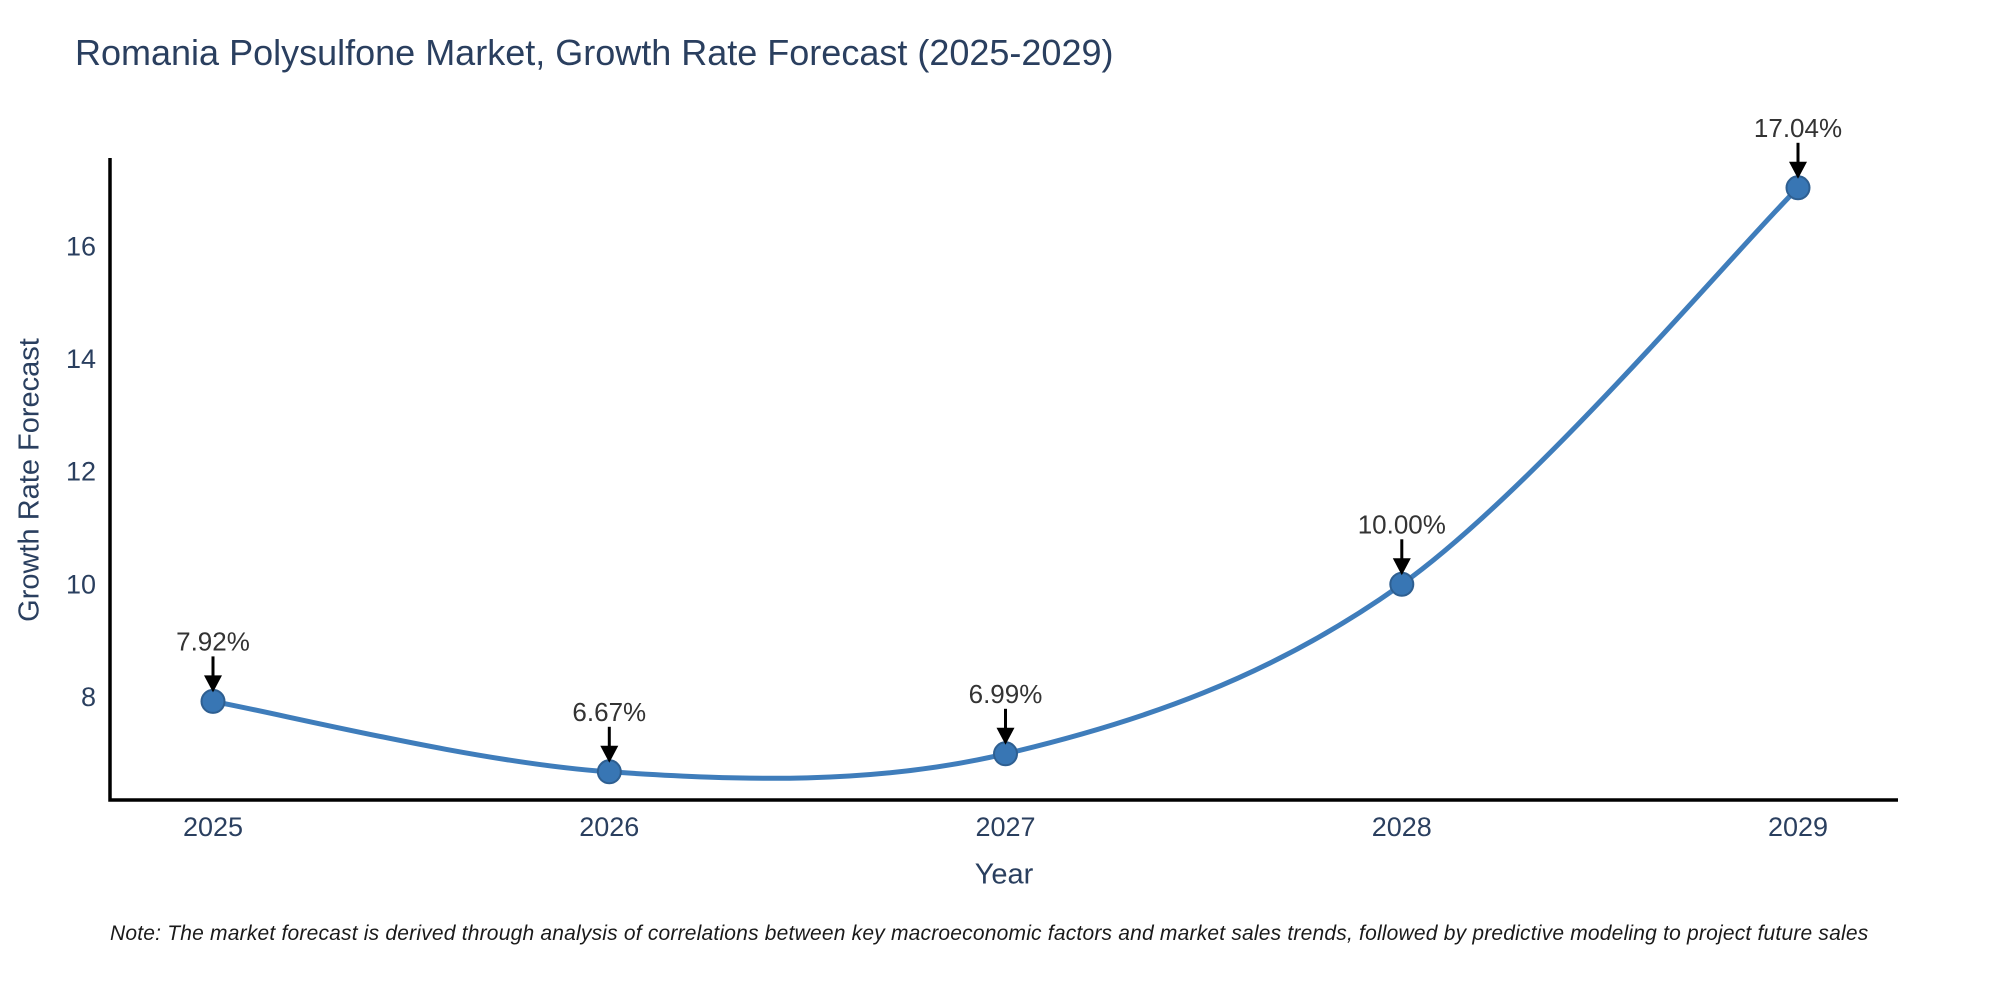 The image size is (2000, 1000). Describe the element at coordinates (1402, 827) in the screenshot. I see `x-tick-label: 2028` at that location.